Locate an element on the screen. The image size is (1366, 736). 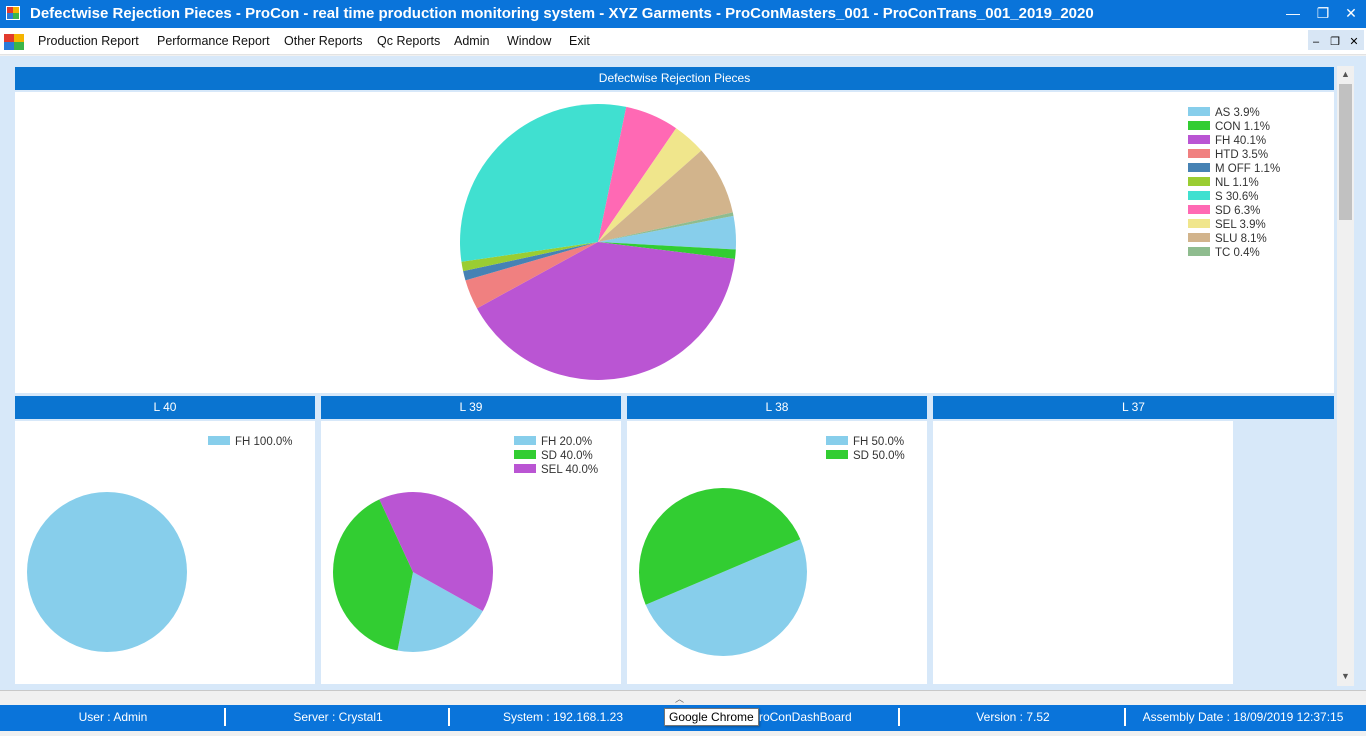
line-37-body is located at coordinates (1083, 552).